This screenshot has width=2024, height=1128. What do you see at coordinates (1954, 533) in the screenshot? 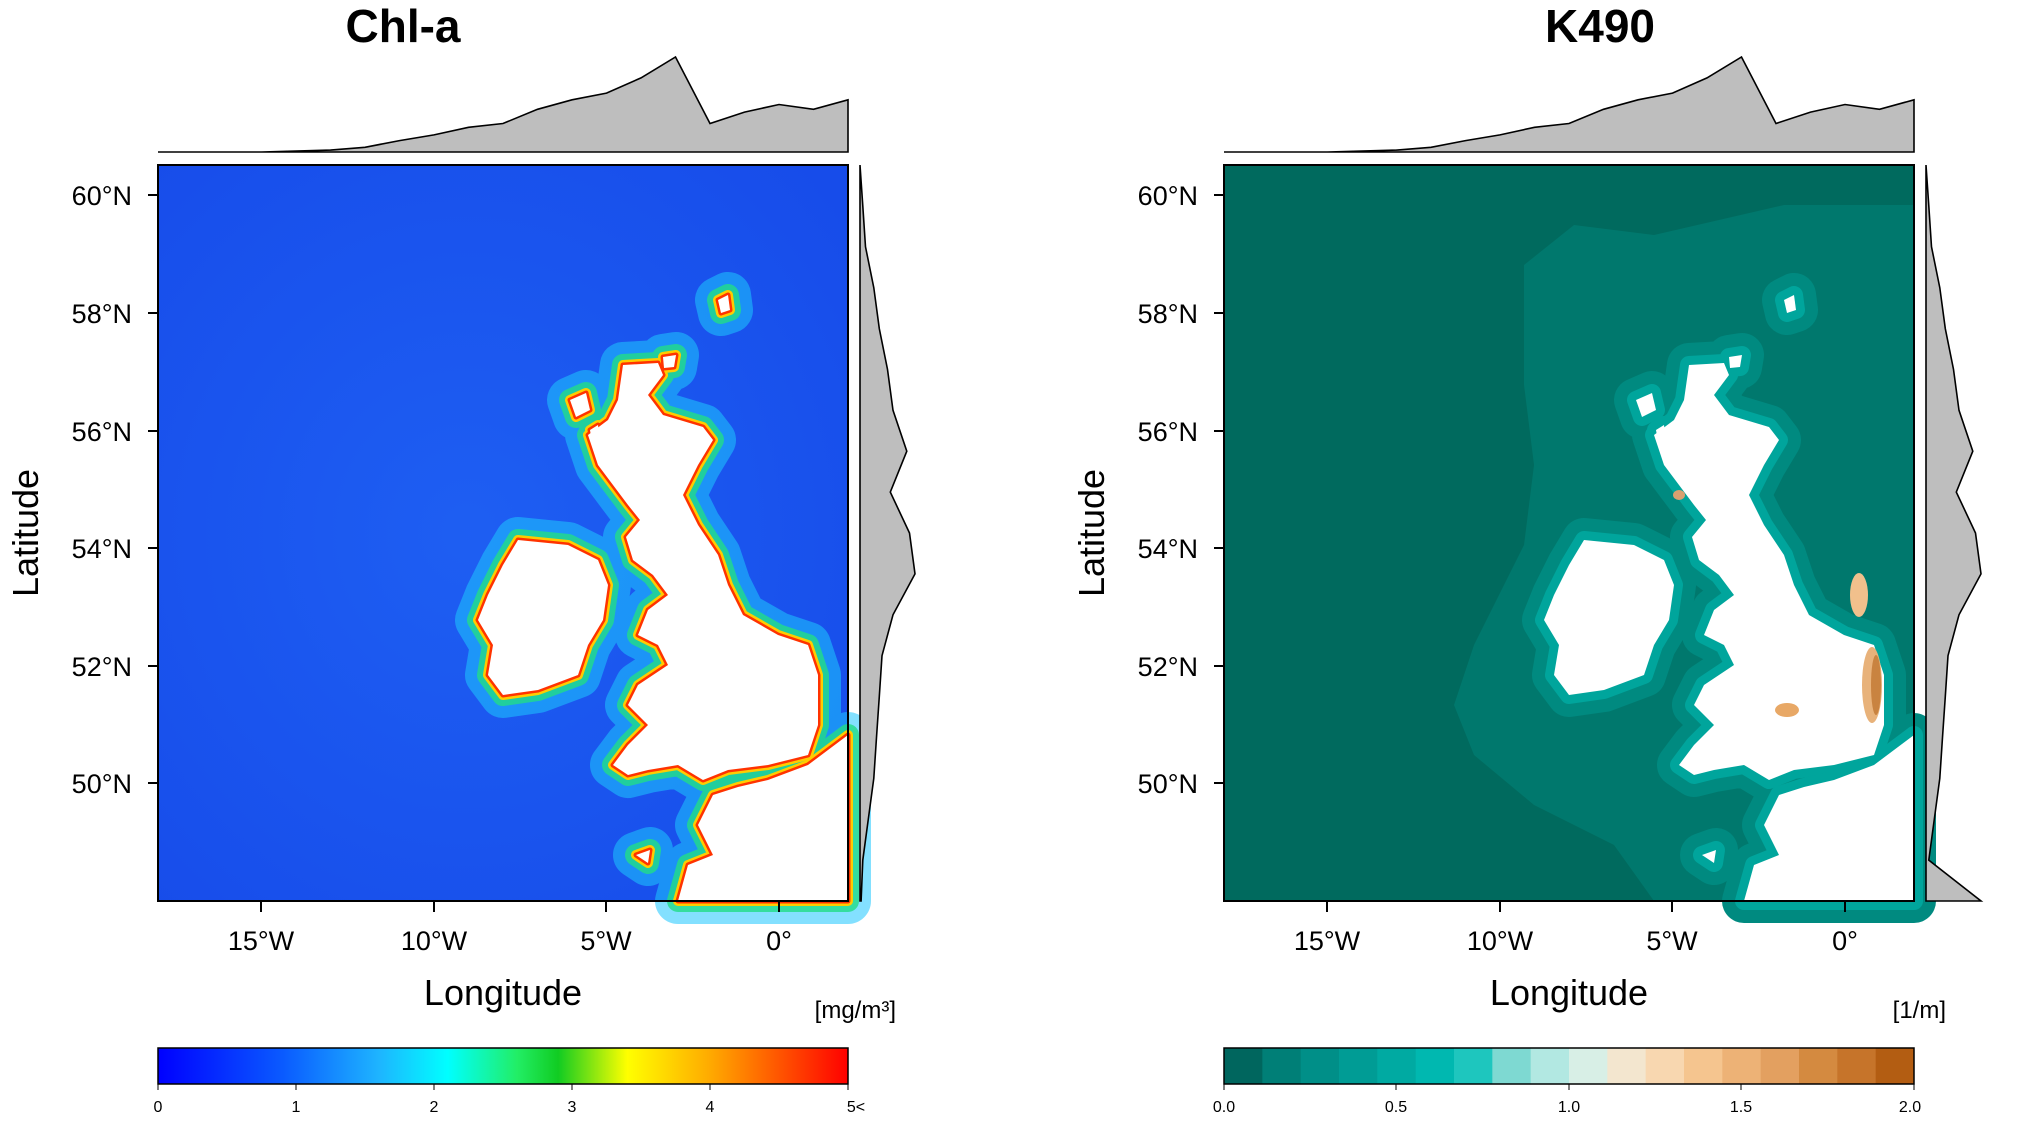
I see `right-marginal-k490` at bounding box center [1954, 533].